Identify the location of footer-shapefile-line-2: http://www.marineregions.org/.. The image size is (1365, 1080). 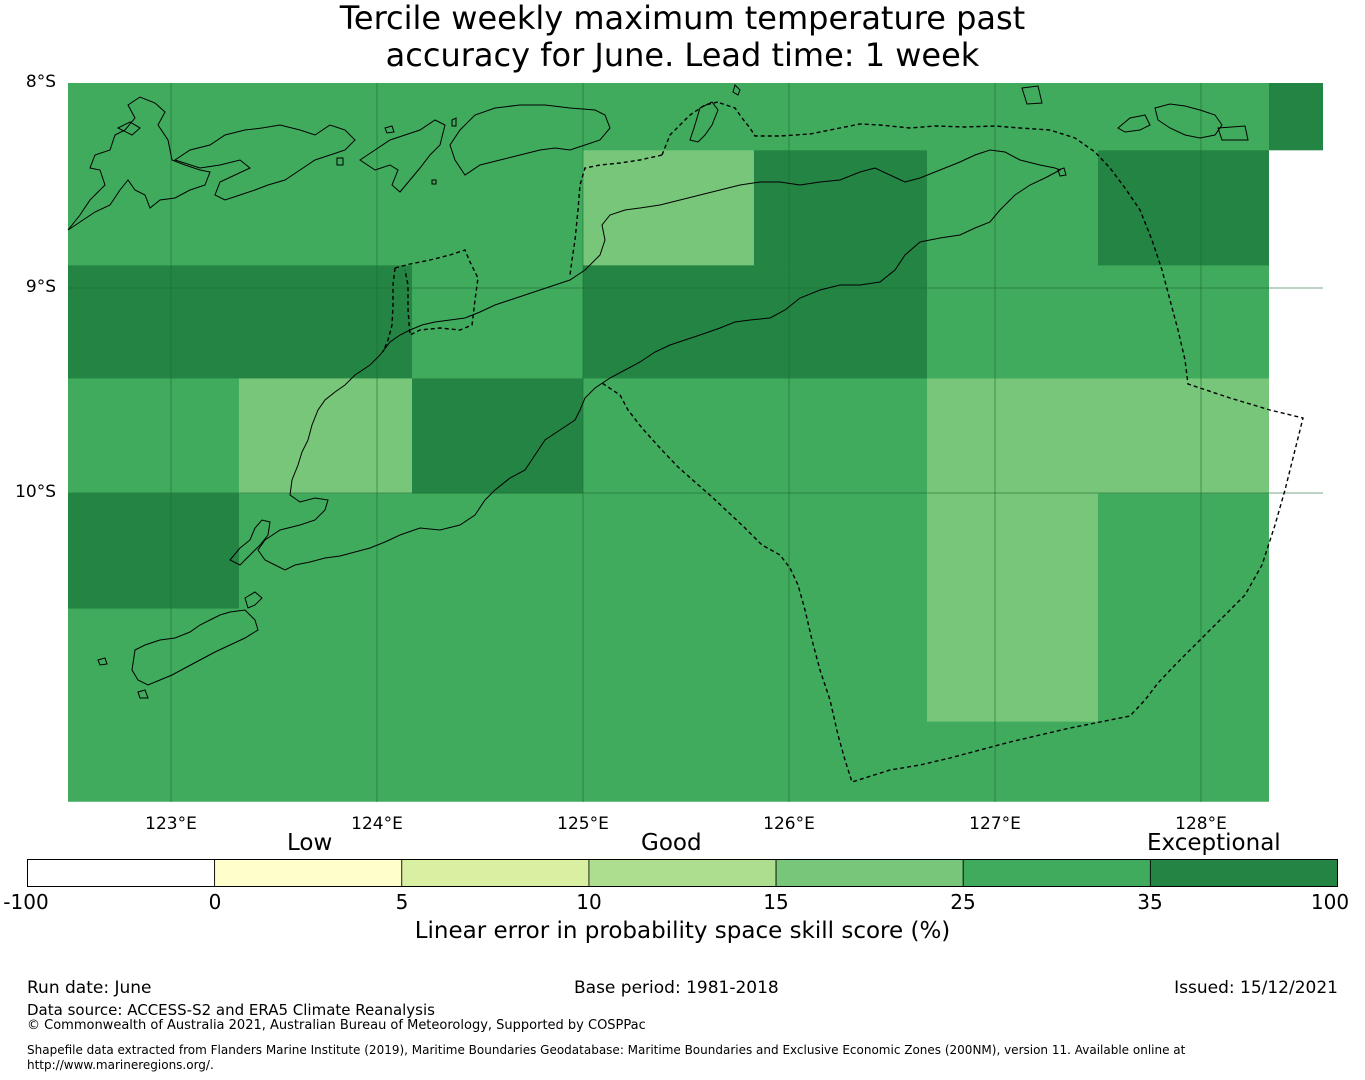
(120, 1065).